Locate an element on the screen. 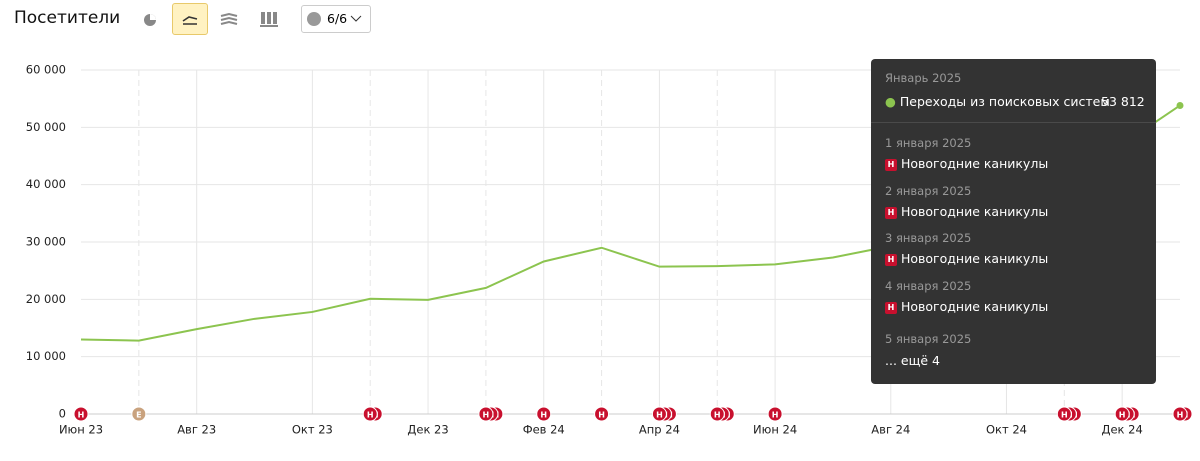 This screenshot has width=1200, height=461. area-button is located at coordinates (229, 19).